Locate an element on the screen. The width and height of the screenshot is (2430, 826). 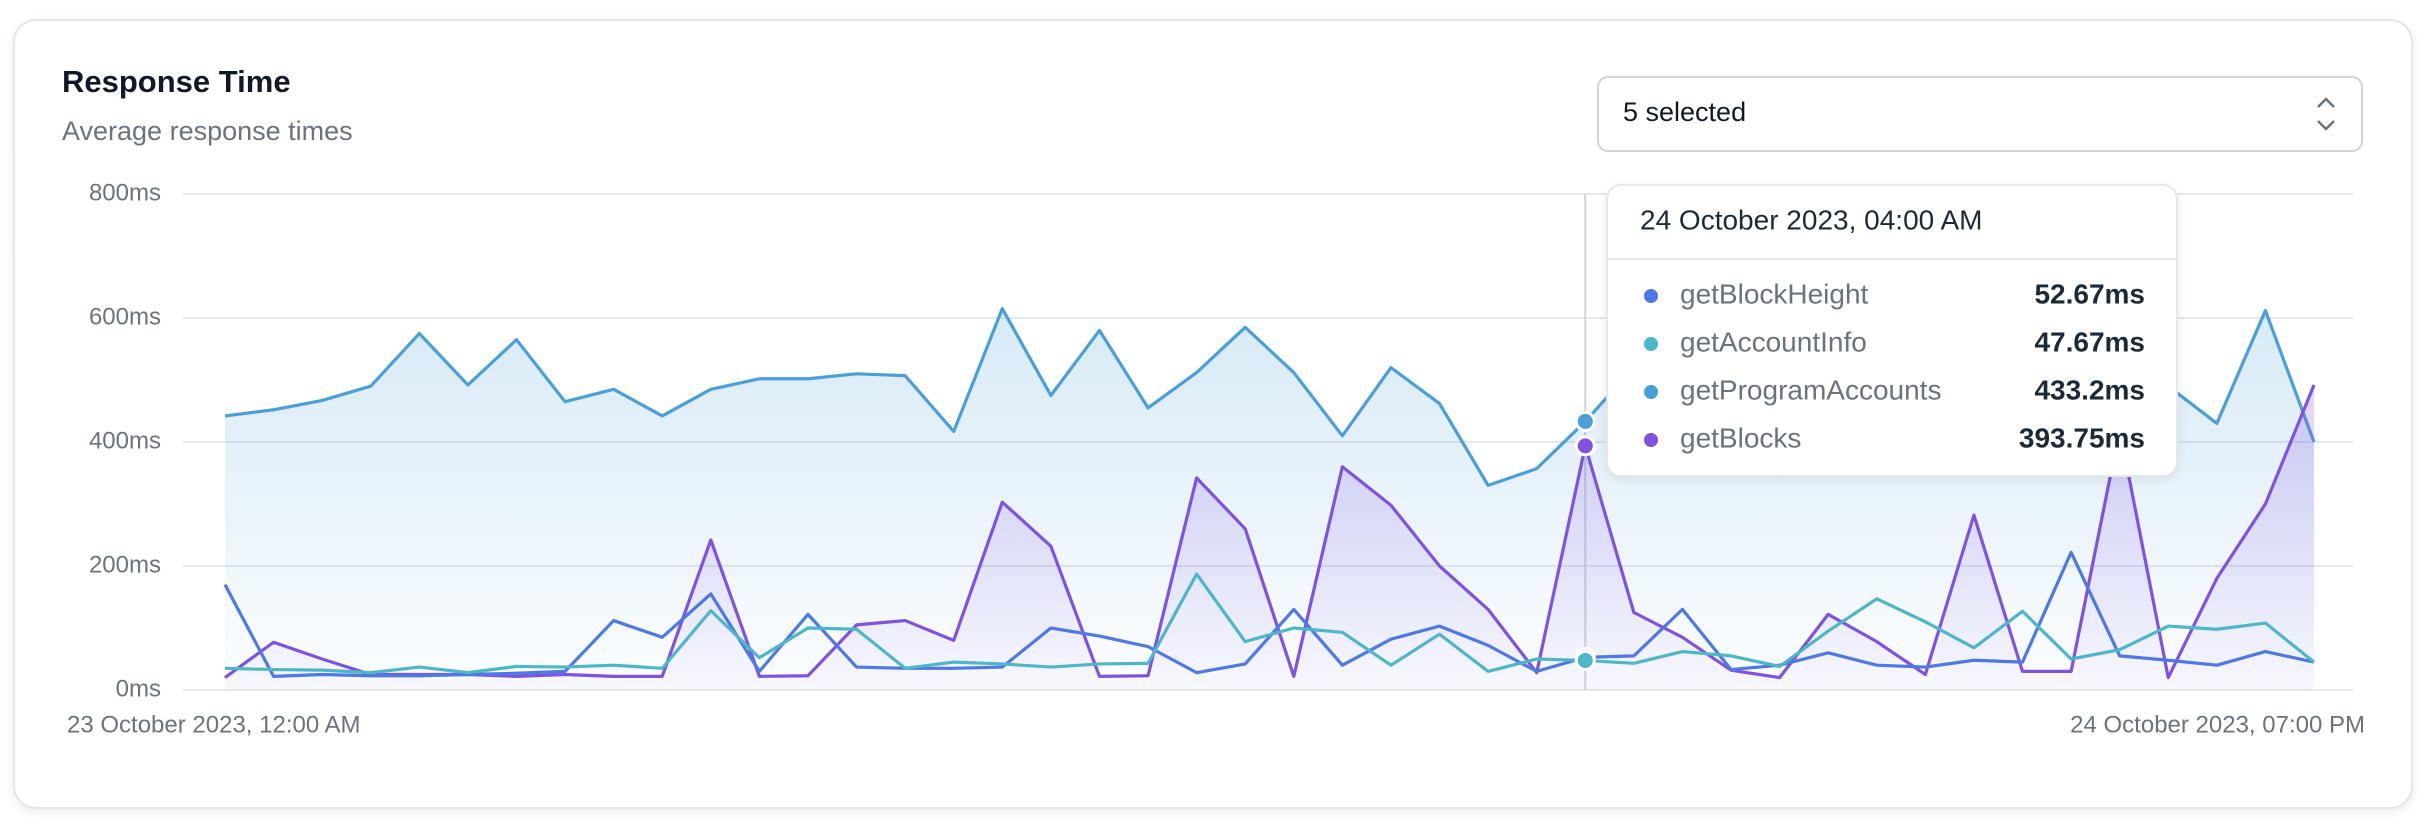
tooltip-value: 47.67ms is located at coordinates (2089, 341).